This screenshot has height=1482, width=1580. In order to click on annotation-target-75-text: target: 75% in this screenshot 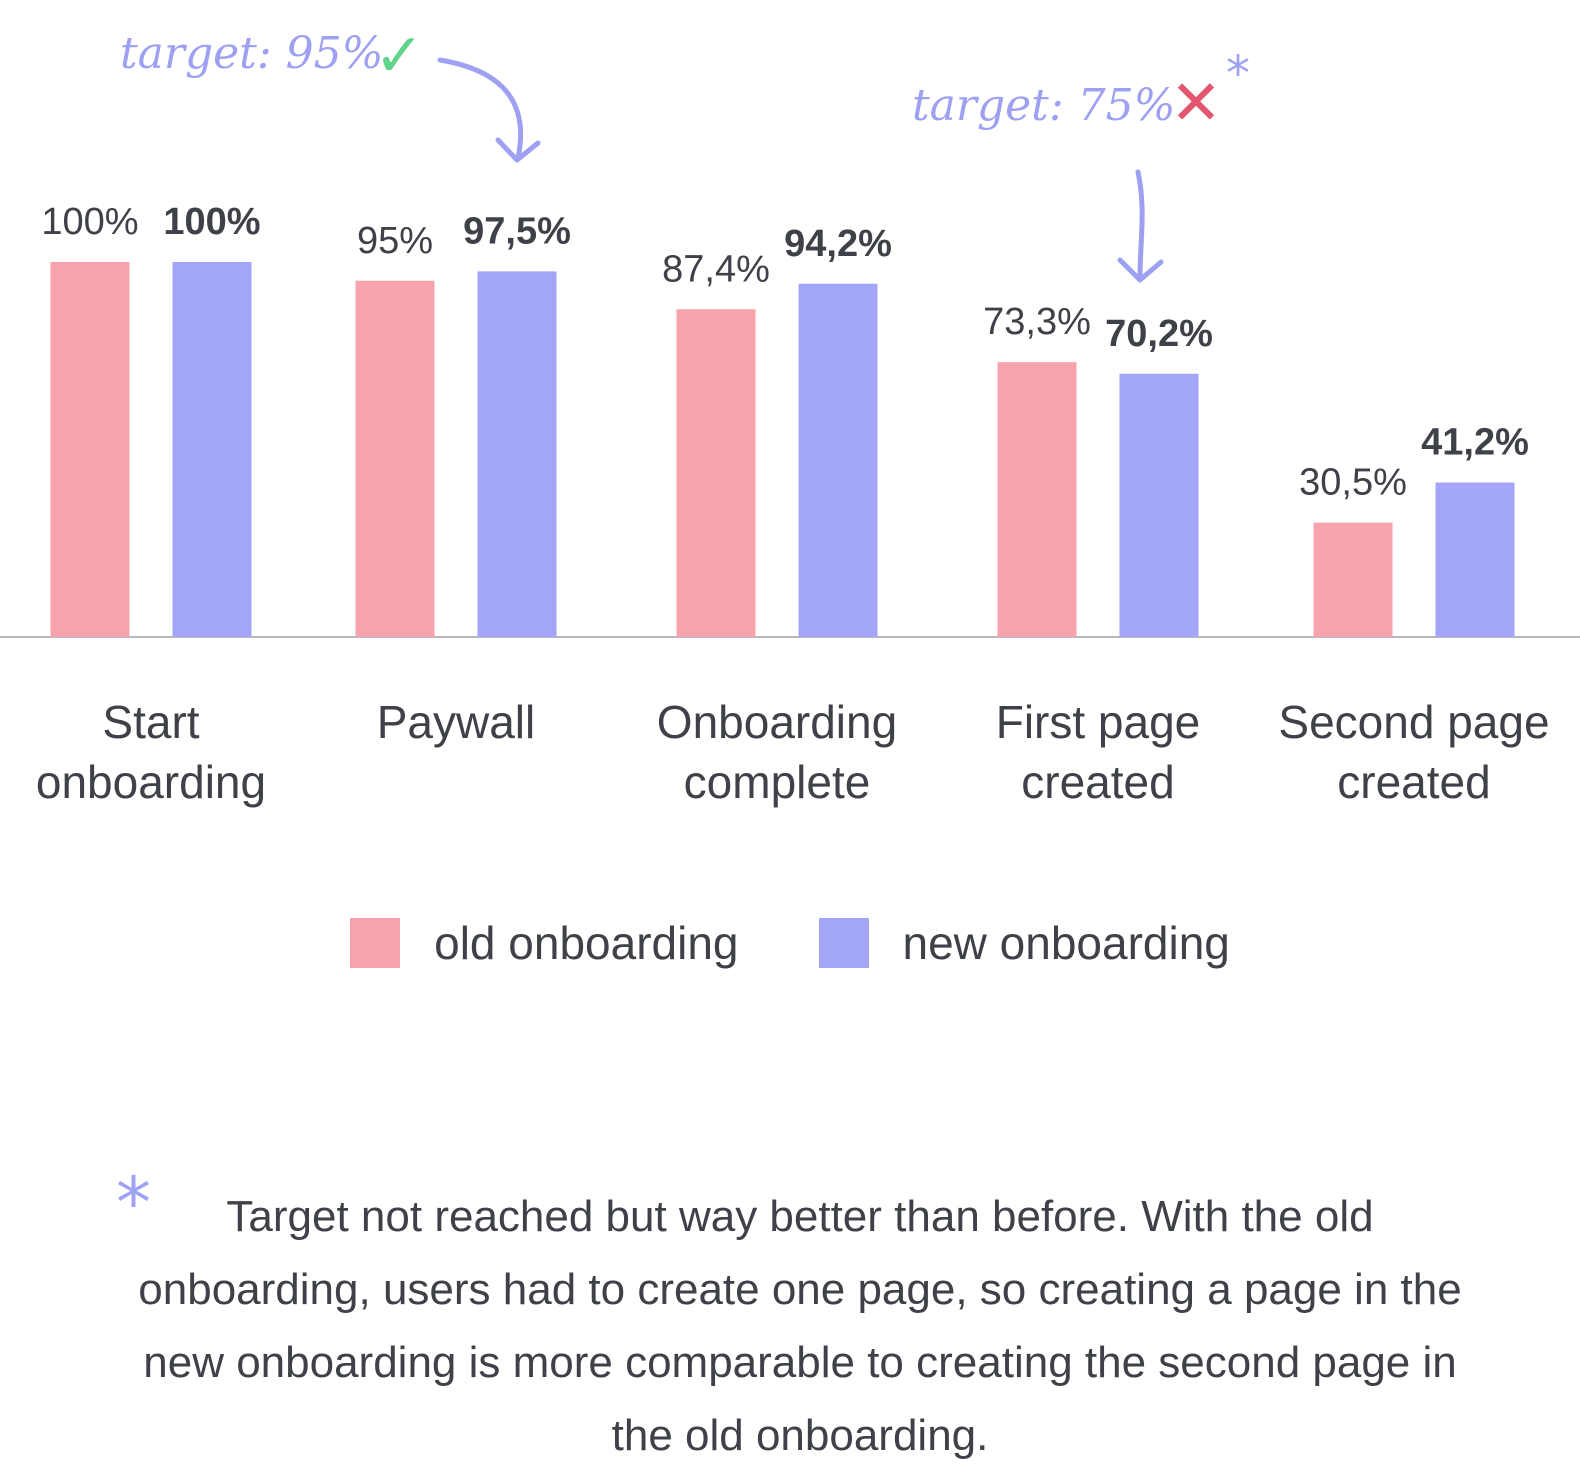, I will do `click(1043, 105)`.